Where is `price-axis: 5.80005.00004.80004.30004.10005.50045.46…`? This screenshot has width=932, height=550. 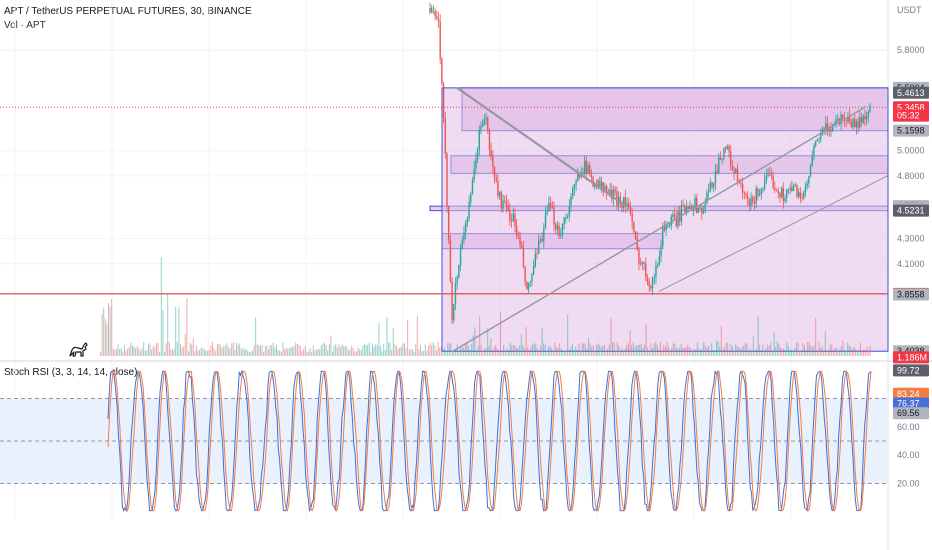 price-axis: 5.80005.00004.80004.30004.10005.50045.46… is located at coordinates (911, 267).